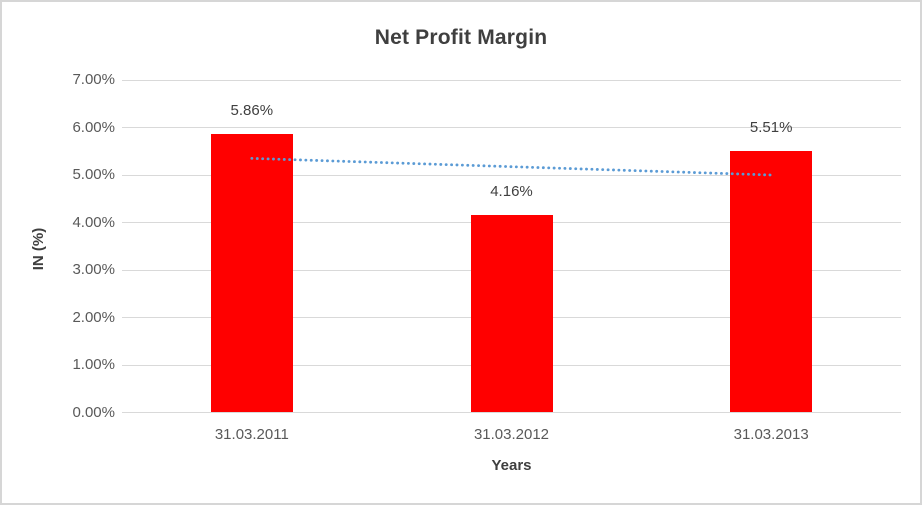 The image size is (922, 505). What do you see at coordinates (93, 412) in the screenshot?
I see `y-tick-label: 0.00%` at bounding box center [93, 412].